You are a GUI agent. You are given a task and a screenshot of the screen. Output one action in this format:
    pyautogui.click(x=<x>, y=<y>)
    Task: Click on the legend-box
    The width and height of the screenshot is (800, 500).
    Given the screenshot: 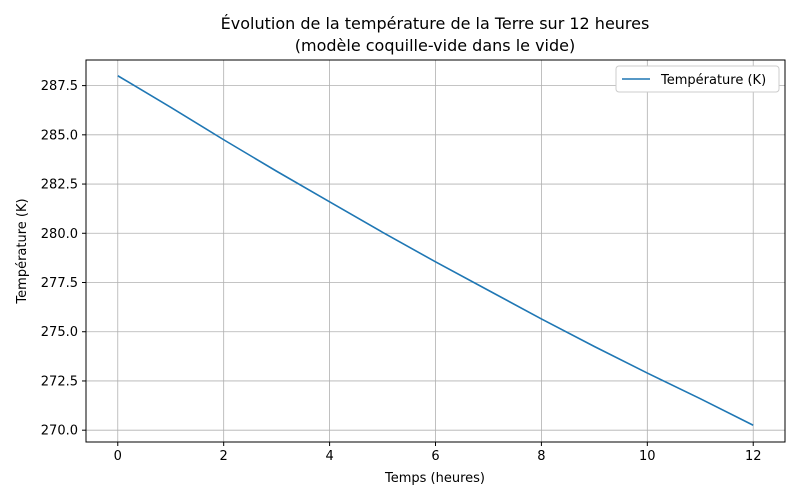 What is the action you would take?
    pyautogui.click(x=697, y=79)
    